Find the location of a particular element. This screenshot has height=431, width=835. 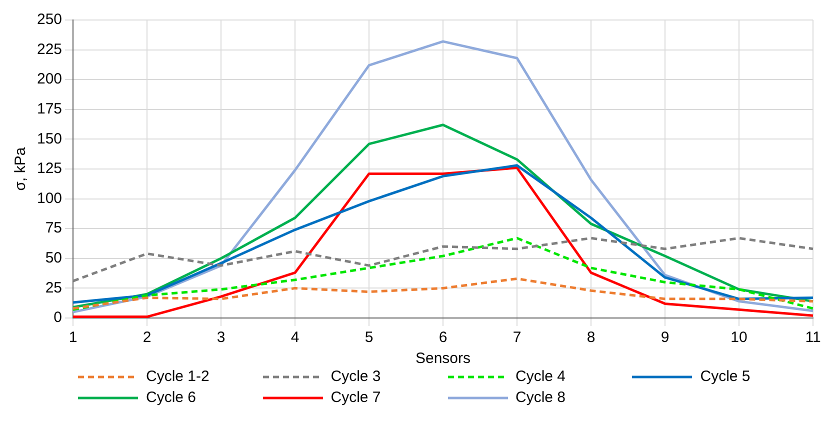

y-tick-label: 25 is located at coordinates (53, 287).